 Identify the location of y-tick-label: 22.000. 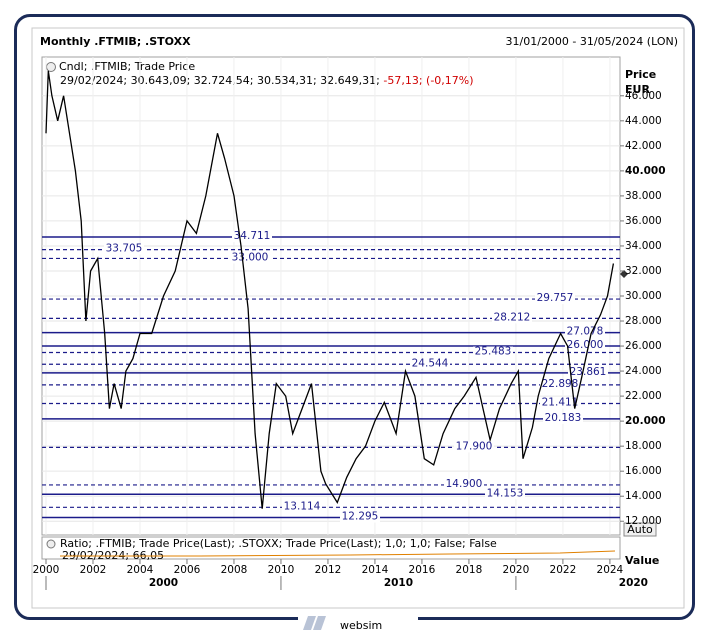
(643, 396).